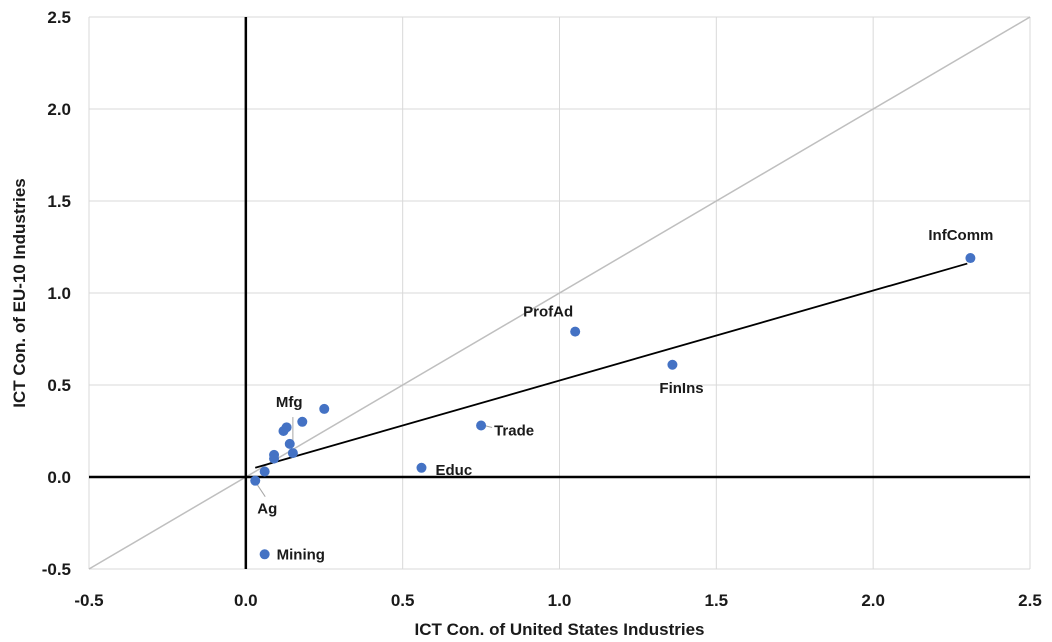  What do you see at coordinates (59, 477) in the screenshot?
I see `y-tick-label: 0.0` at bounding box center [59, 477].